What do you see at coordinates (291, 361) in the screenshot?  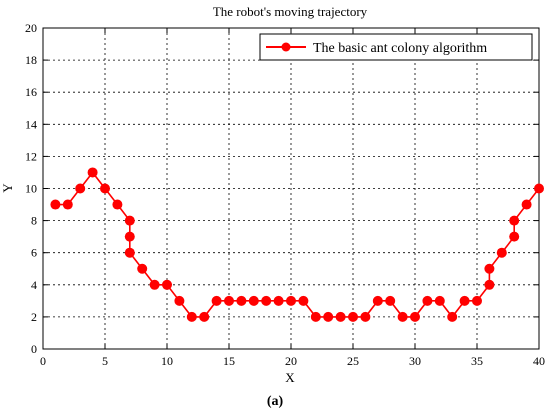 I see `x-tick-label: 20` at bounding box center [291, 361].